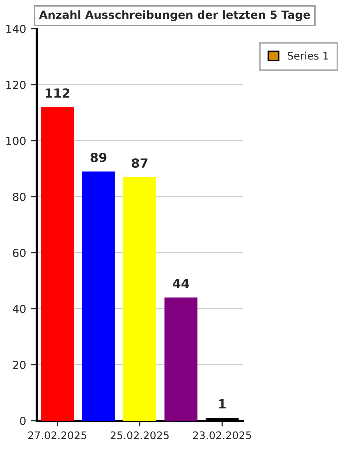  What do you see at coordinates (19, 253) in the screenshot?
I see `y-tick-label: 60` at bounding box center [19, 253].